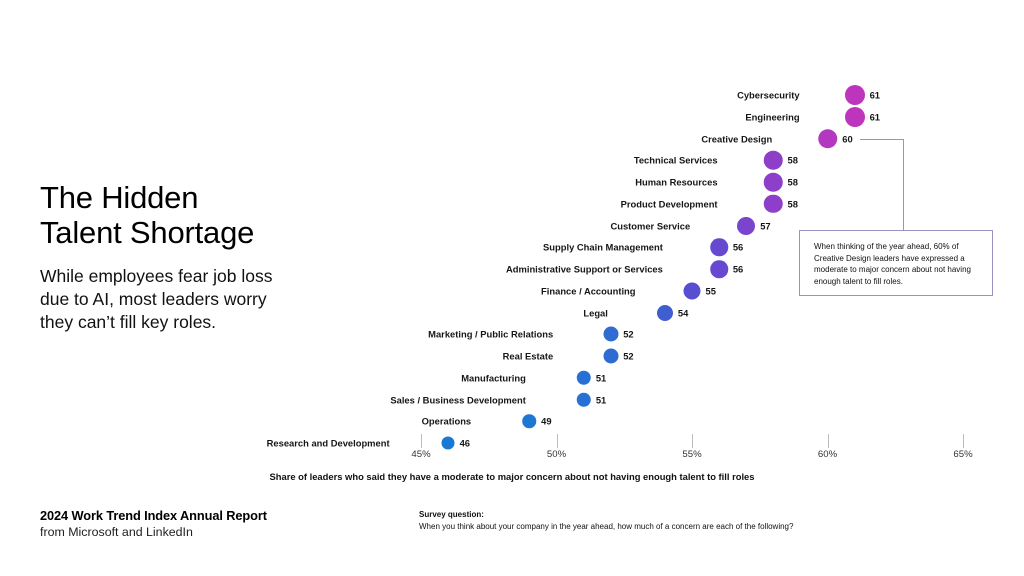  I want to click on chart-row-label: Real Estate, so click(528, 356).